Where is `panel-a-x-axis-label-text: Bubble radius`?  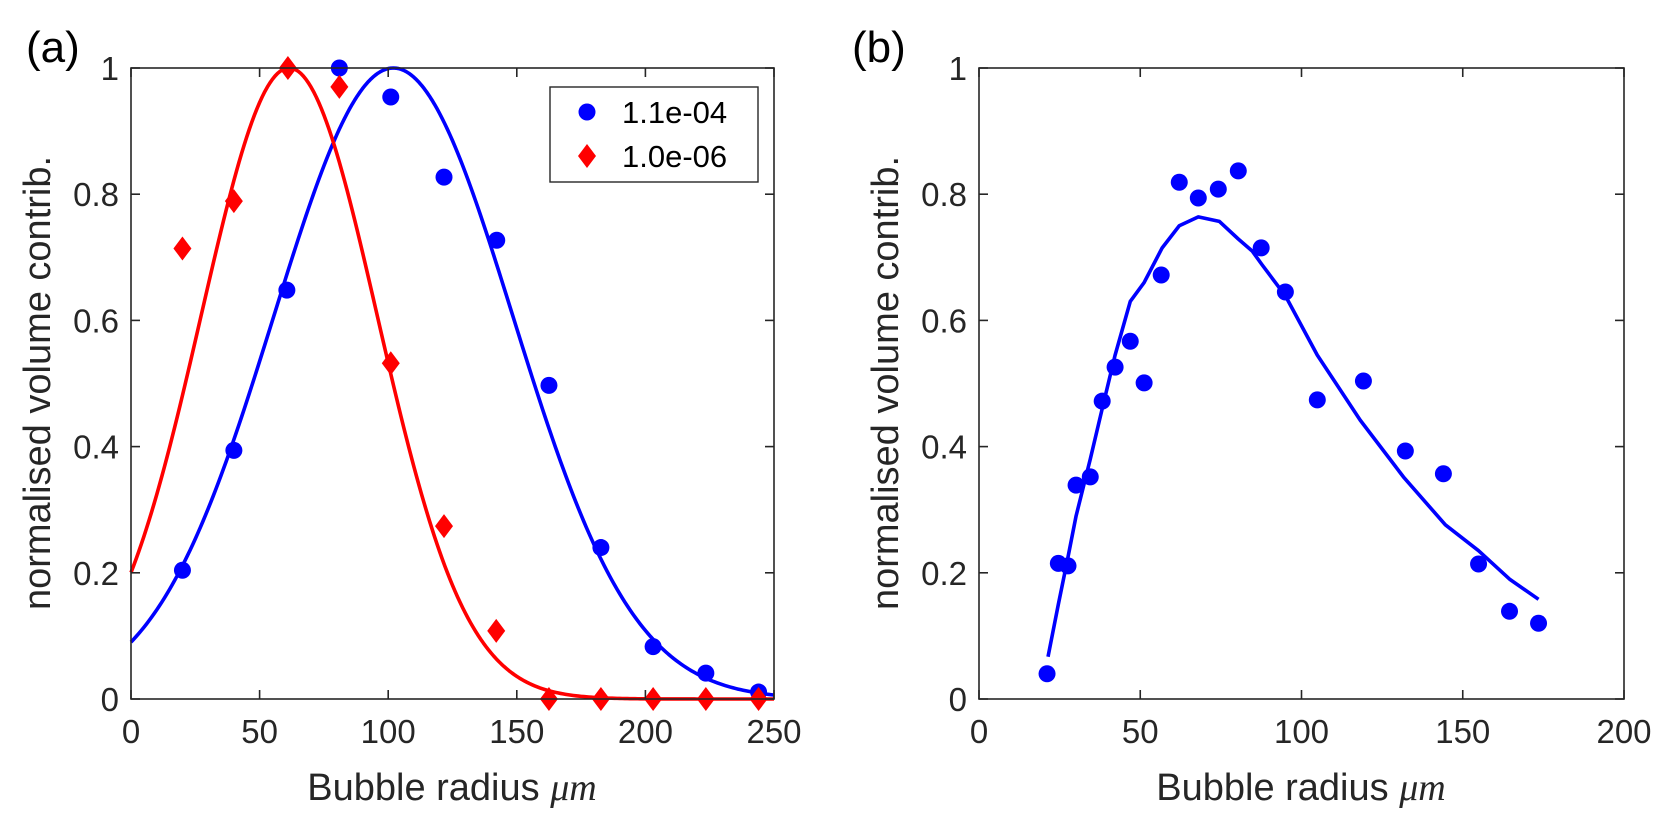 panel-a-x-axis-label-text: Bubble radius is located at coordinates (423, 788).